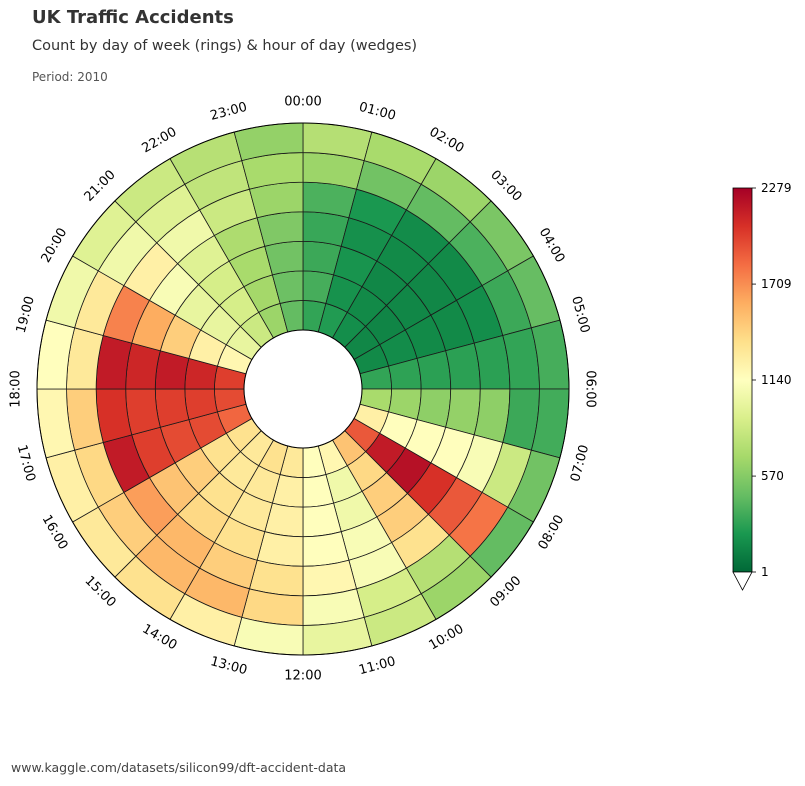 This screenshot has height=786, width=805. What do you see at coordinates (447, 638) in the screenshot?
I see `hour-label: 10:00` at bounding box center [447, 638].